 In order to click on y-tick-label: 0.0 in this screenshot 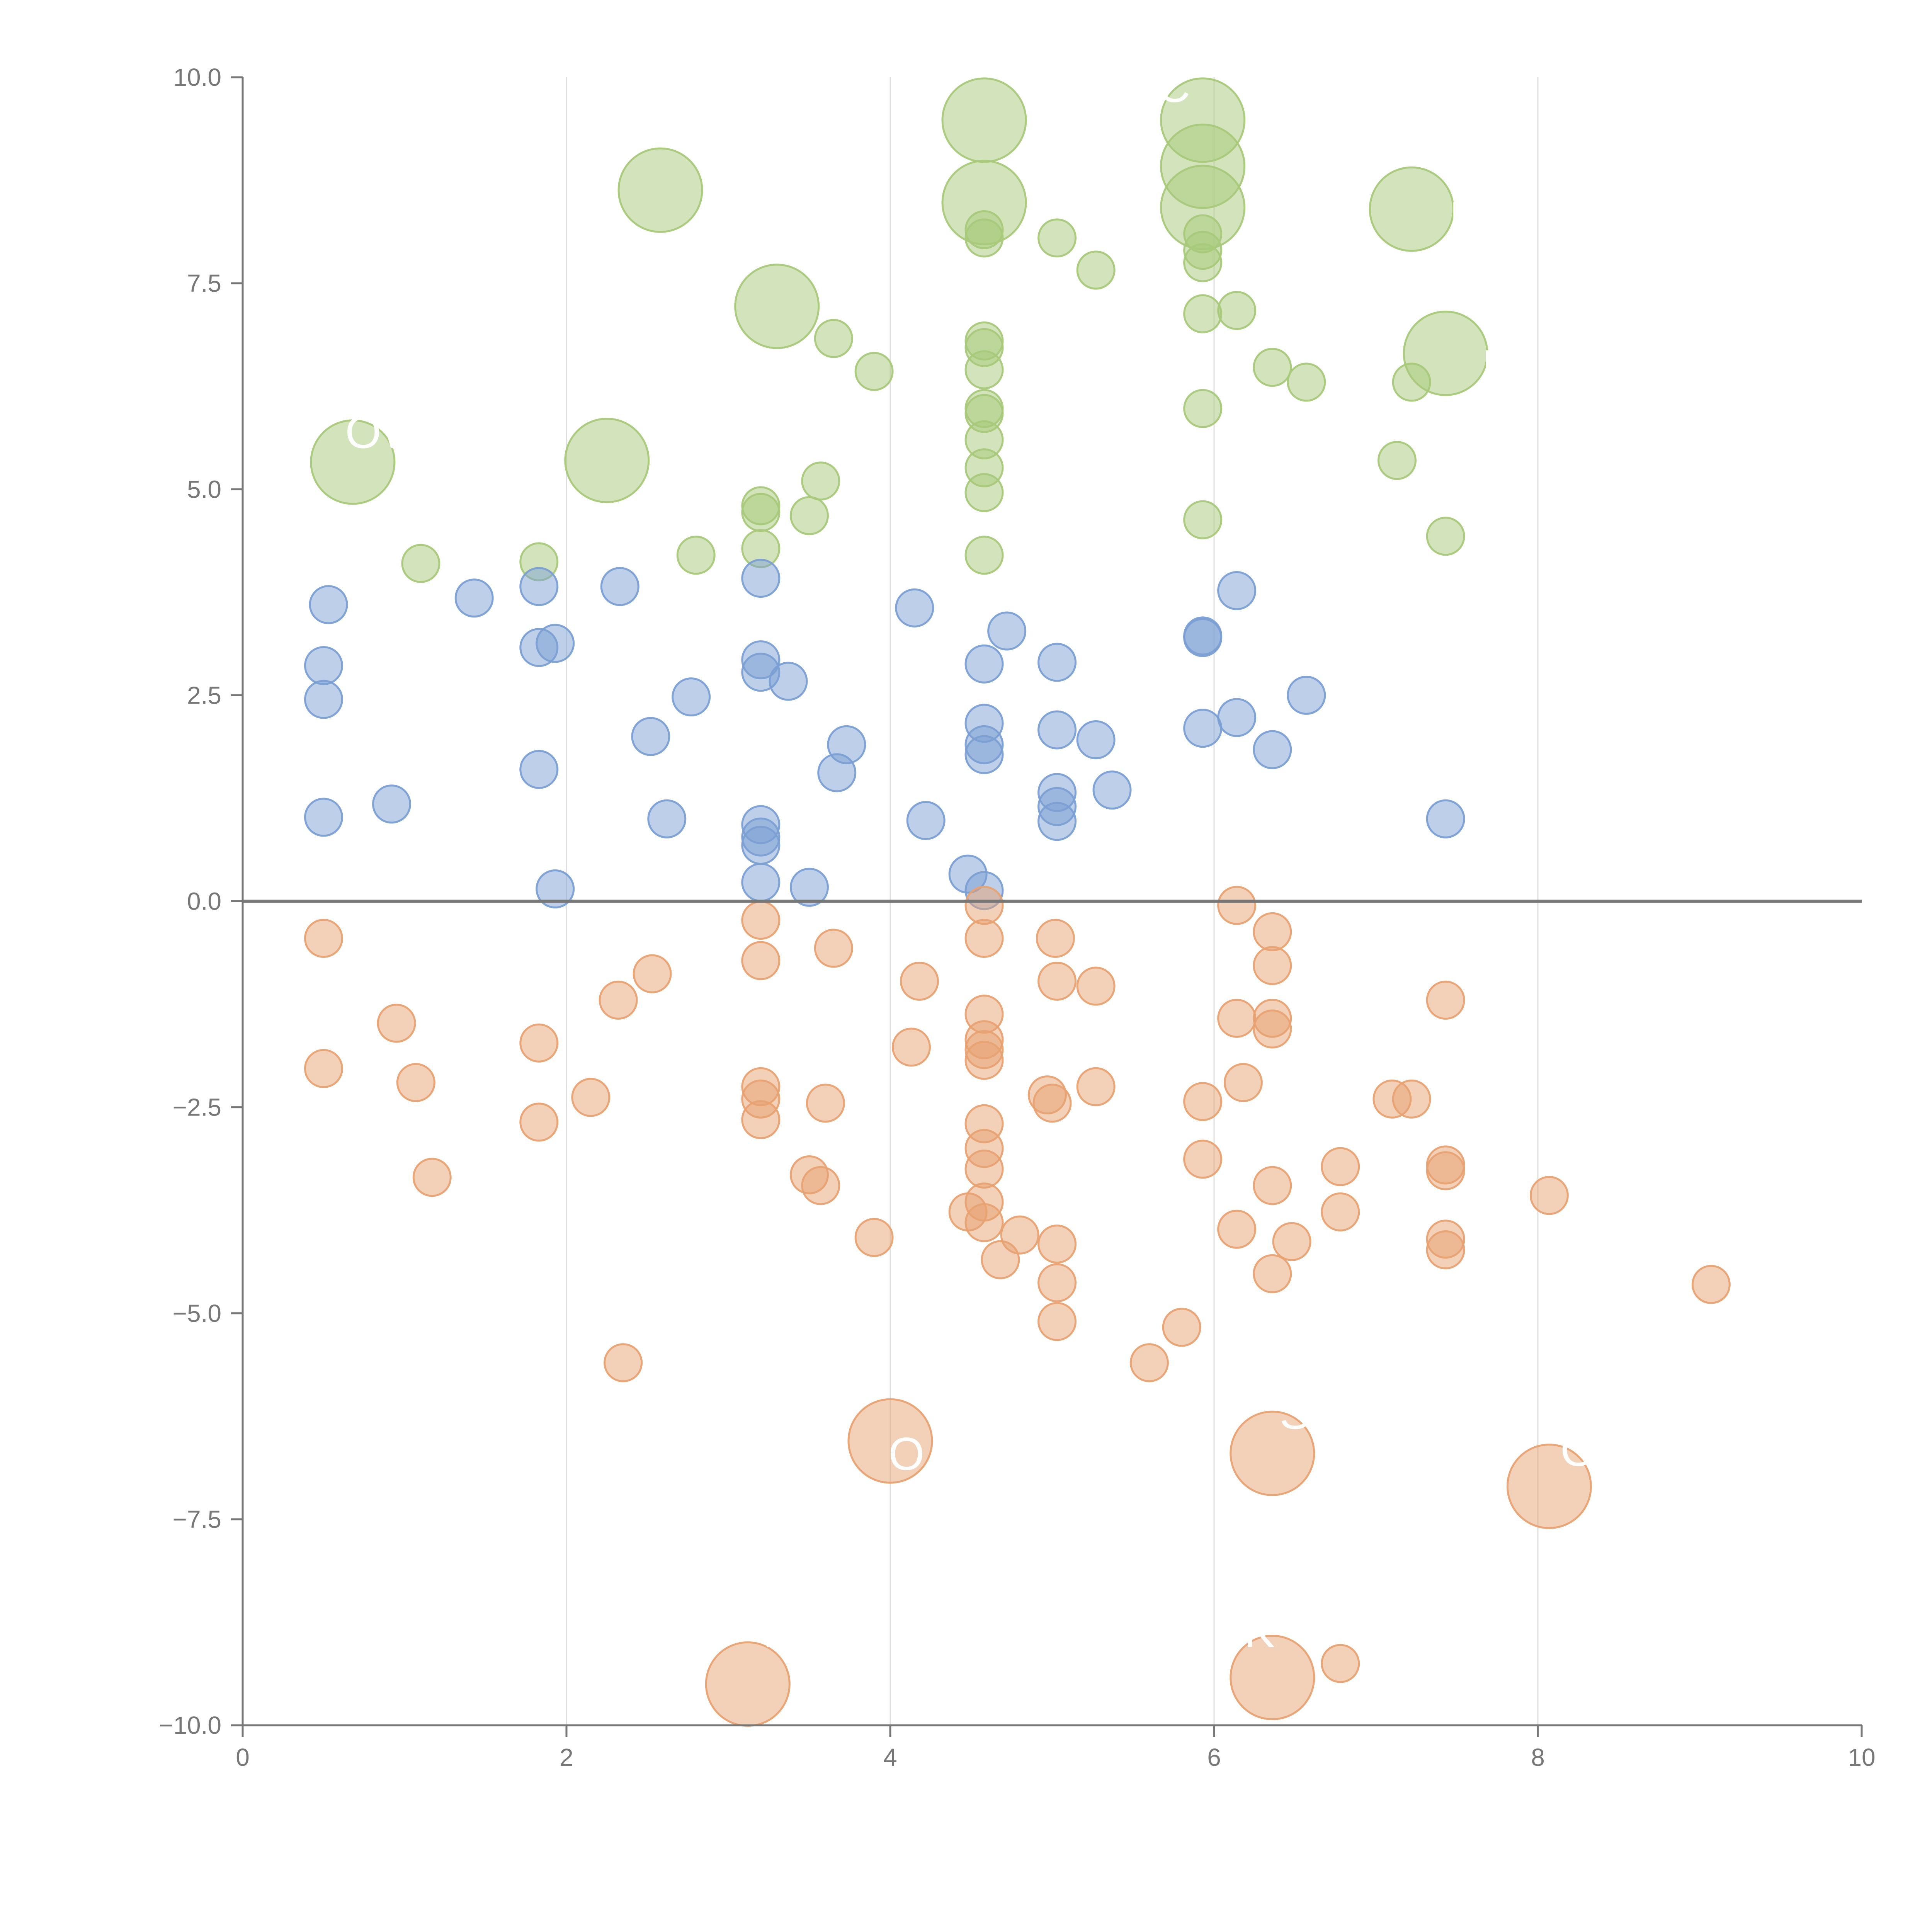, I will do `click(204, 901)`.